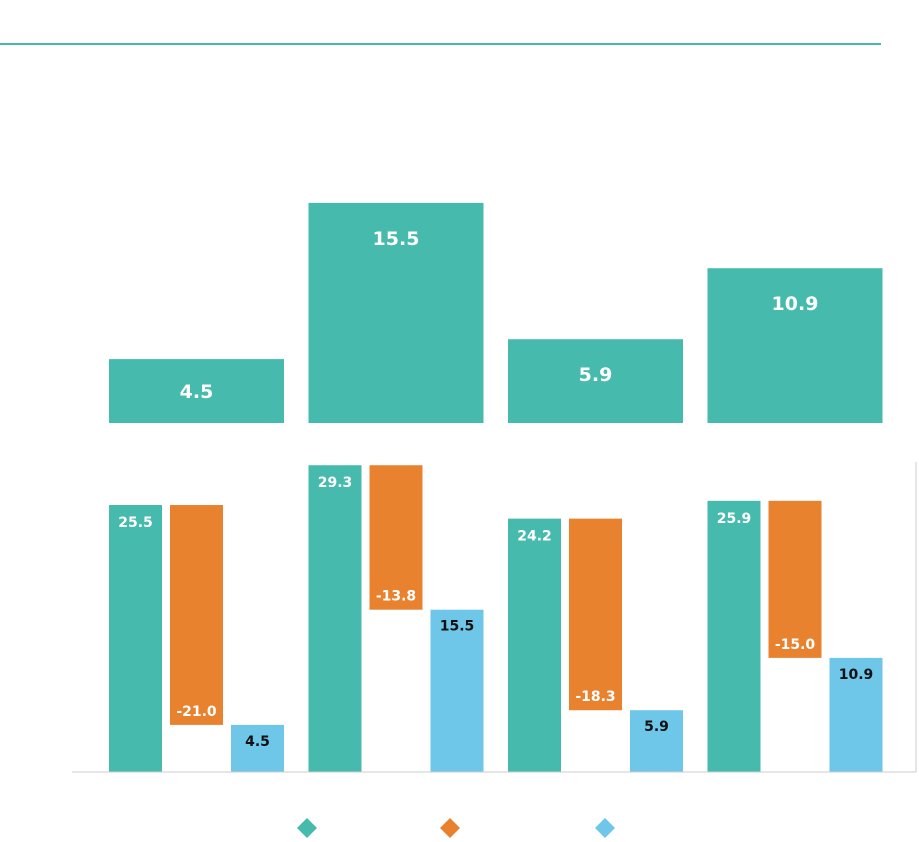  Describe the element at coordinates (596, 375) in the screenshot. I see `top-bar-label-3: 5.9` at that location.